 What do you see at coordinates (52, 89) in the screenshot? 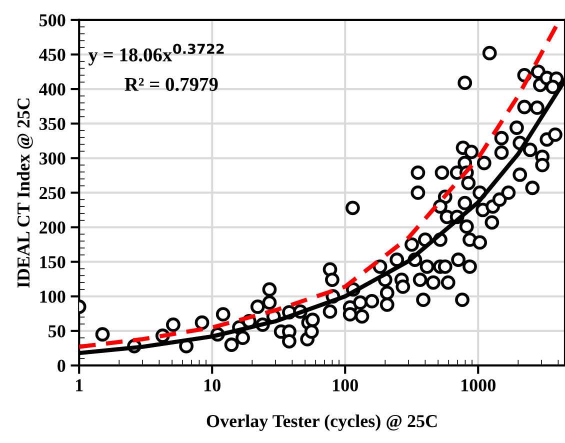
I see `y-tick-label: 400` at bounding box center [52, 89].